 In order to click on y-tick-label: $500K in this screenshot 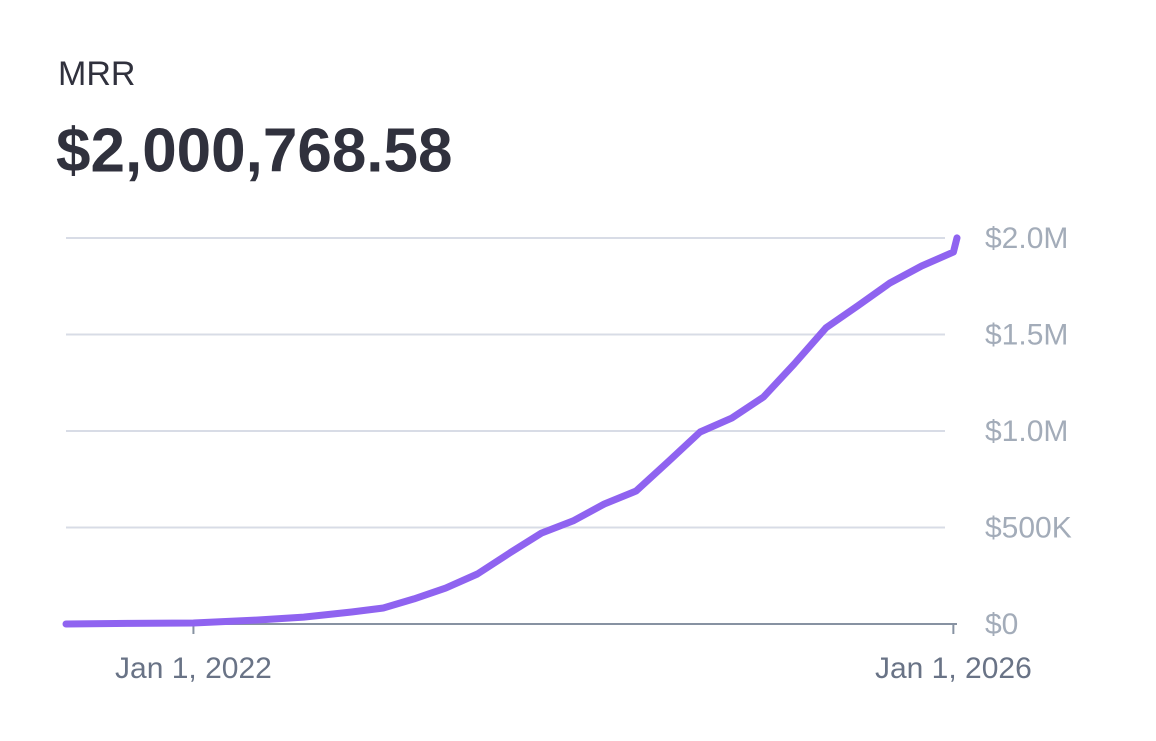, I will do `click(1028, 527)`.